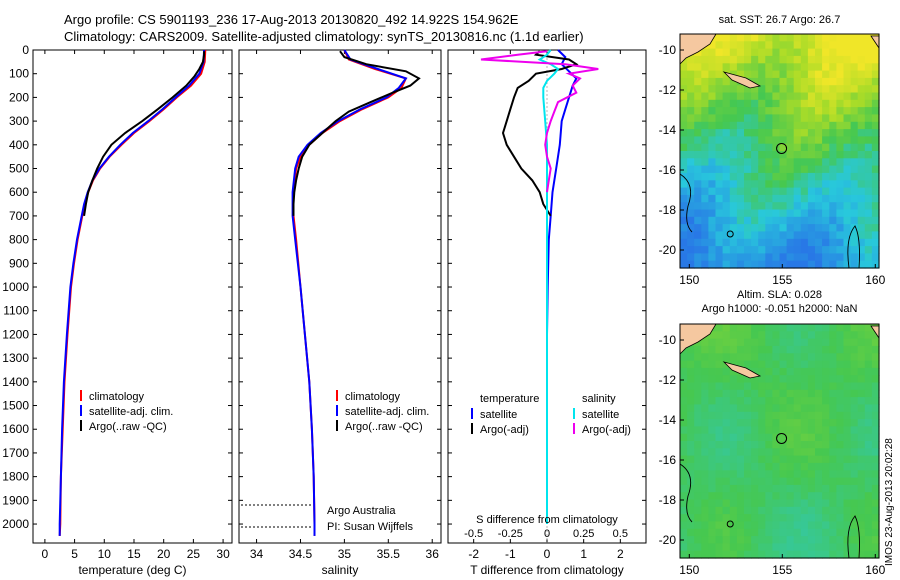 The height and width of the screenshot is (580, 900). I want to click on x-tick-label: 0, so click(547, 554).